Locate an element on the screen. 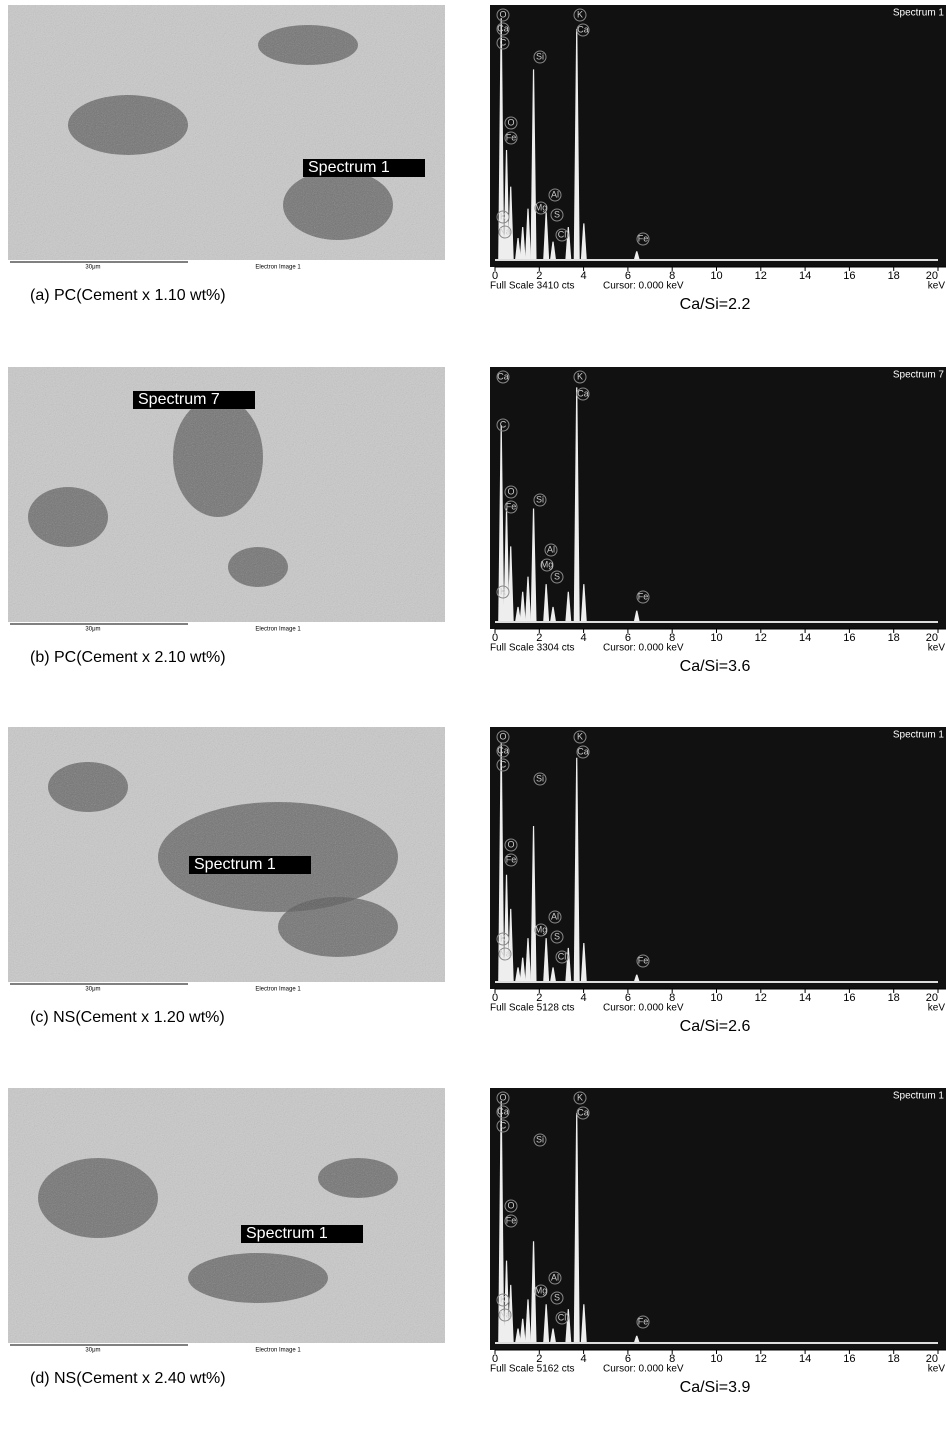 The image size is (946, 1440). image-label: Electron Image 1 is located at coordinates (278, 630).